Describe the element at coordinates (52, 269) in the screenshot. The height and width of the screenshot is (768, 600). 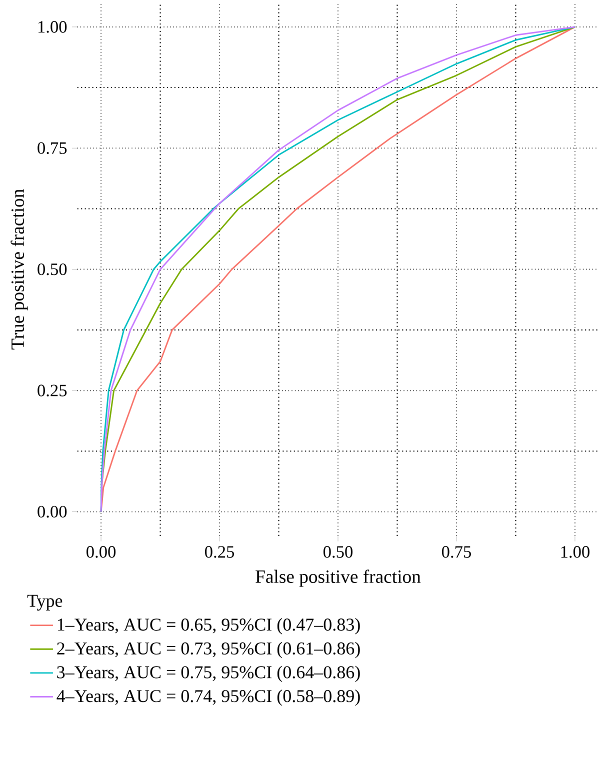
I see `y-tick-label: 0.50` at that location.